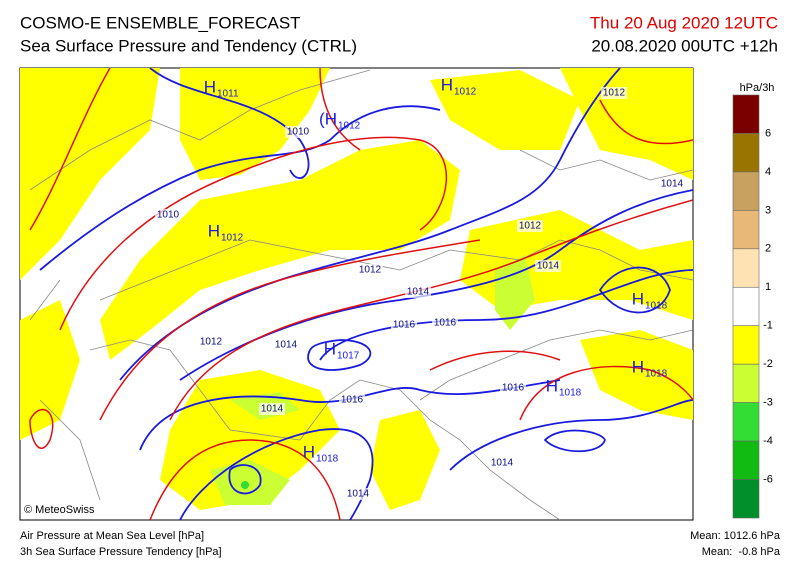 The image size is (800, 581). What do you see at coordinates (684, 22) in the screenshot?
I see `valid-time: Thu 20 Aug 2020 12UTC` at bounding box center [684, 22].